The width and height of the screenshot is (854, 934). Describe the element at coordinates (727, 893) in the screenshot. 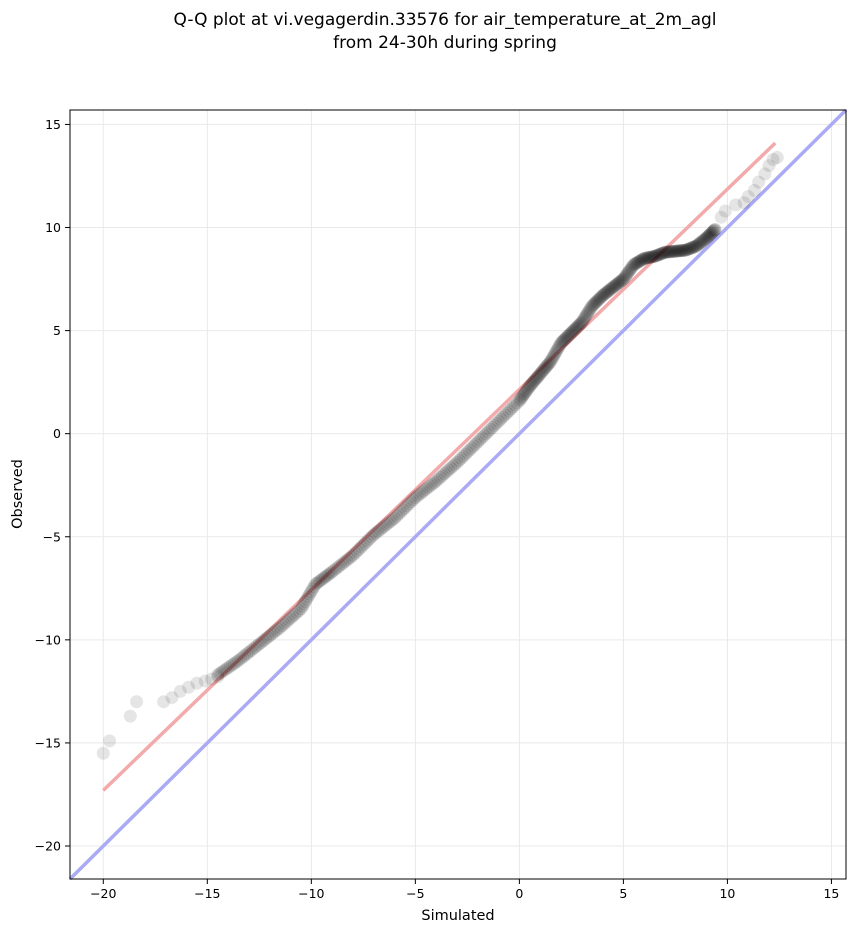

I see `x-tick-label: 10` at that location.